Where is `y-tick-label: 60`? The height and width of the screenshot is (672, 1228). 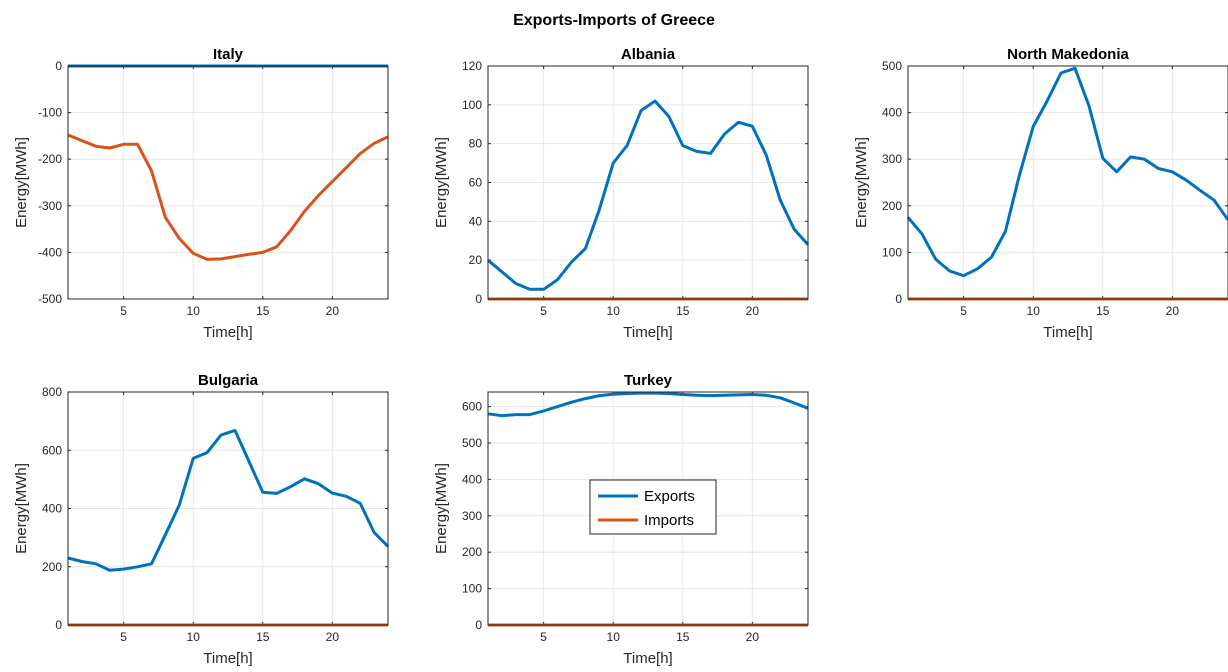
y-tick-label: 60 is located at coordinates (476, 183).